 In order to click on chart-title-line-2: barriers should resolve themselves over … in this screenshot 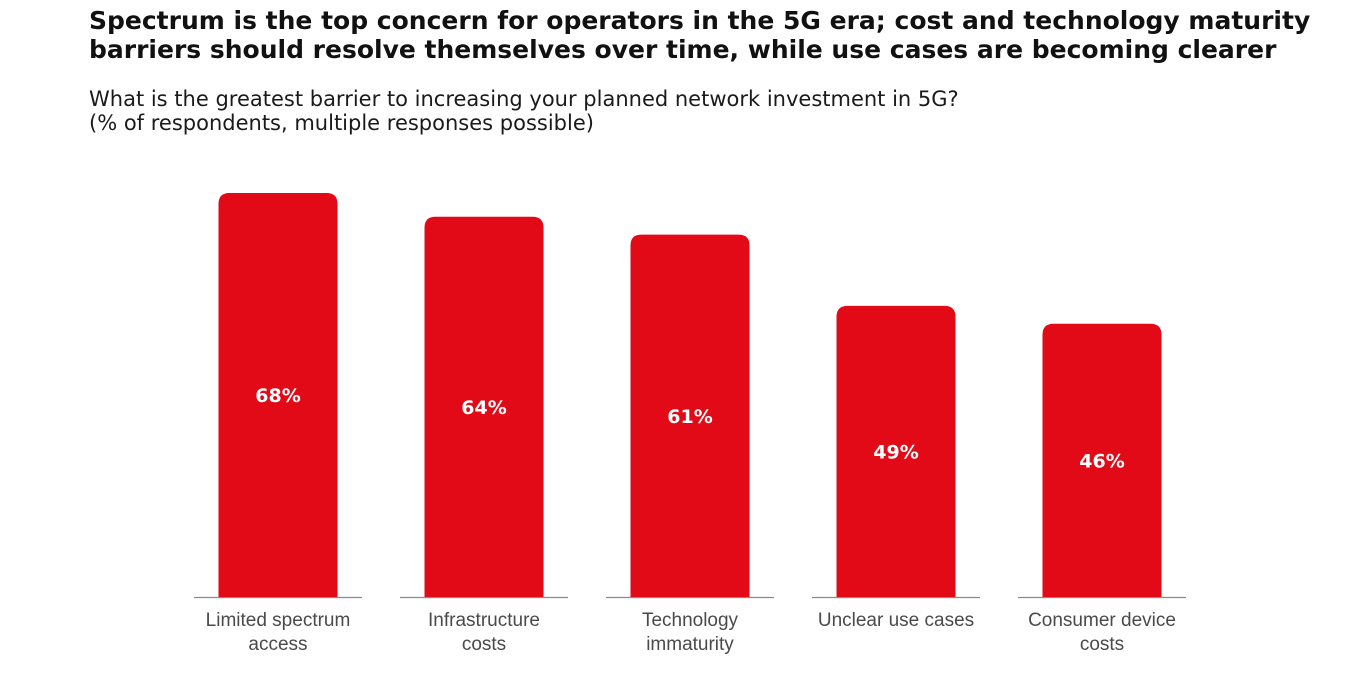, I will do `click(683, 49)`.